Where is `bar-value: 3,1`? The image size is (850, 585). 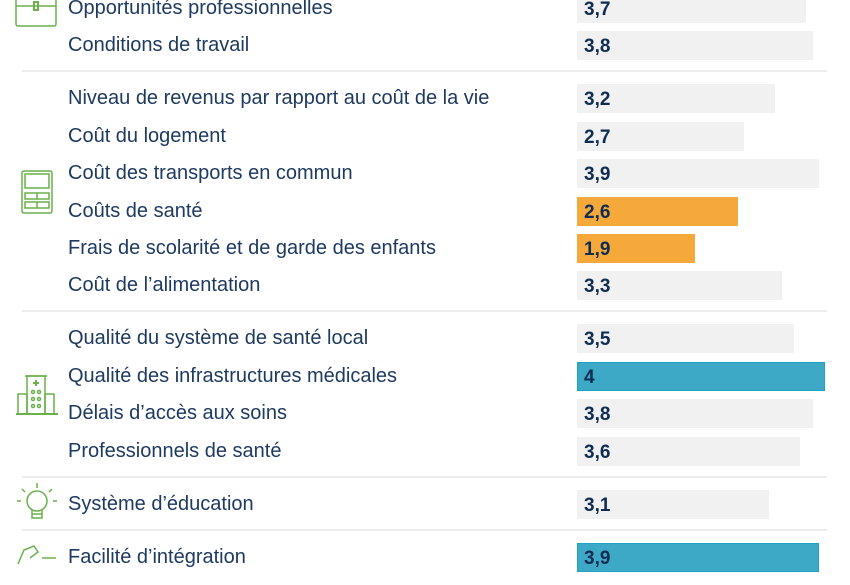 bar-value: 3,1 is located at coordinates (597, 505).